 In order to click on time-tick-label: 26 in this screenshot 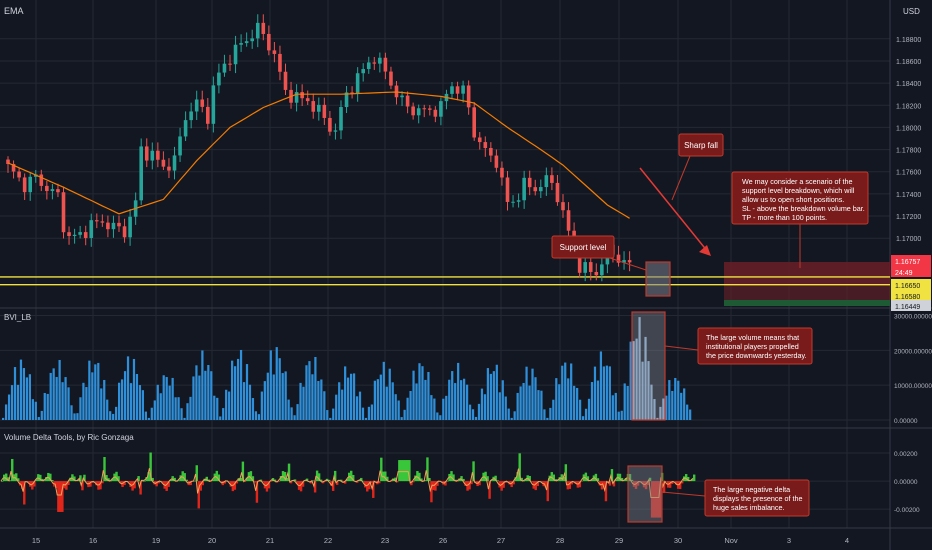, I will do `click(443, 540)`.